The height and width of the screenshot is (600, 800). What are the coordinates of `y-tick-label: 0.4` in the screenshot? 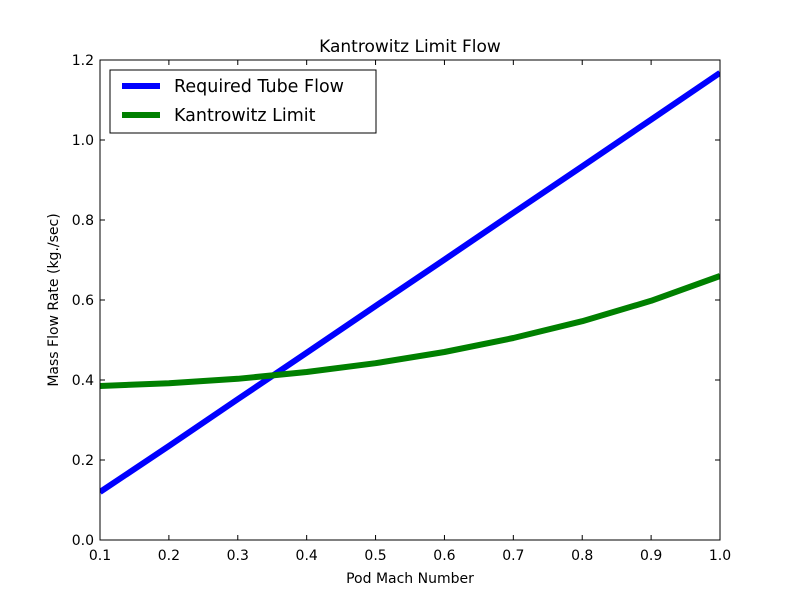 It's located at (83, 381).